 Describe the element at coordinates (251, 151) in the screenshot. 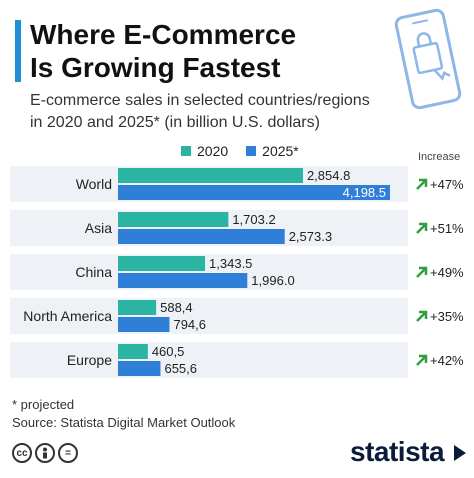

I see `legend-swatch-2025` at that location.